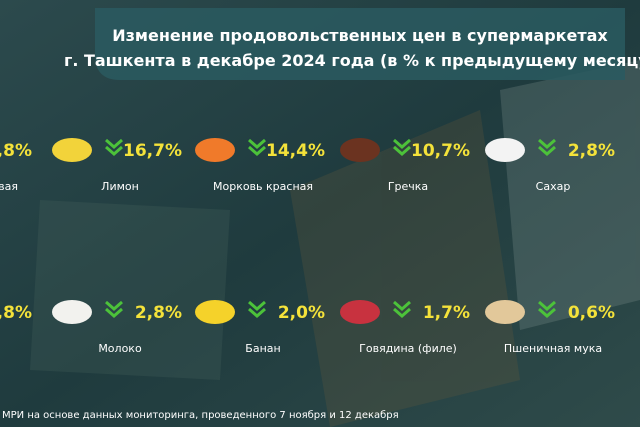 The image size is (640, 431). Describe the element at coordinates (408, 348) in the screenshot. I see `product-label: Говядина (филе)` at that location.